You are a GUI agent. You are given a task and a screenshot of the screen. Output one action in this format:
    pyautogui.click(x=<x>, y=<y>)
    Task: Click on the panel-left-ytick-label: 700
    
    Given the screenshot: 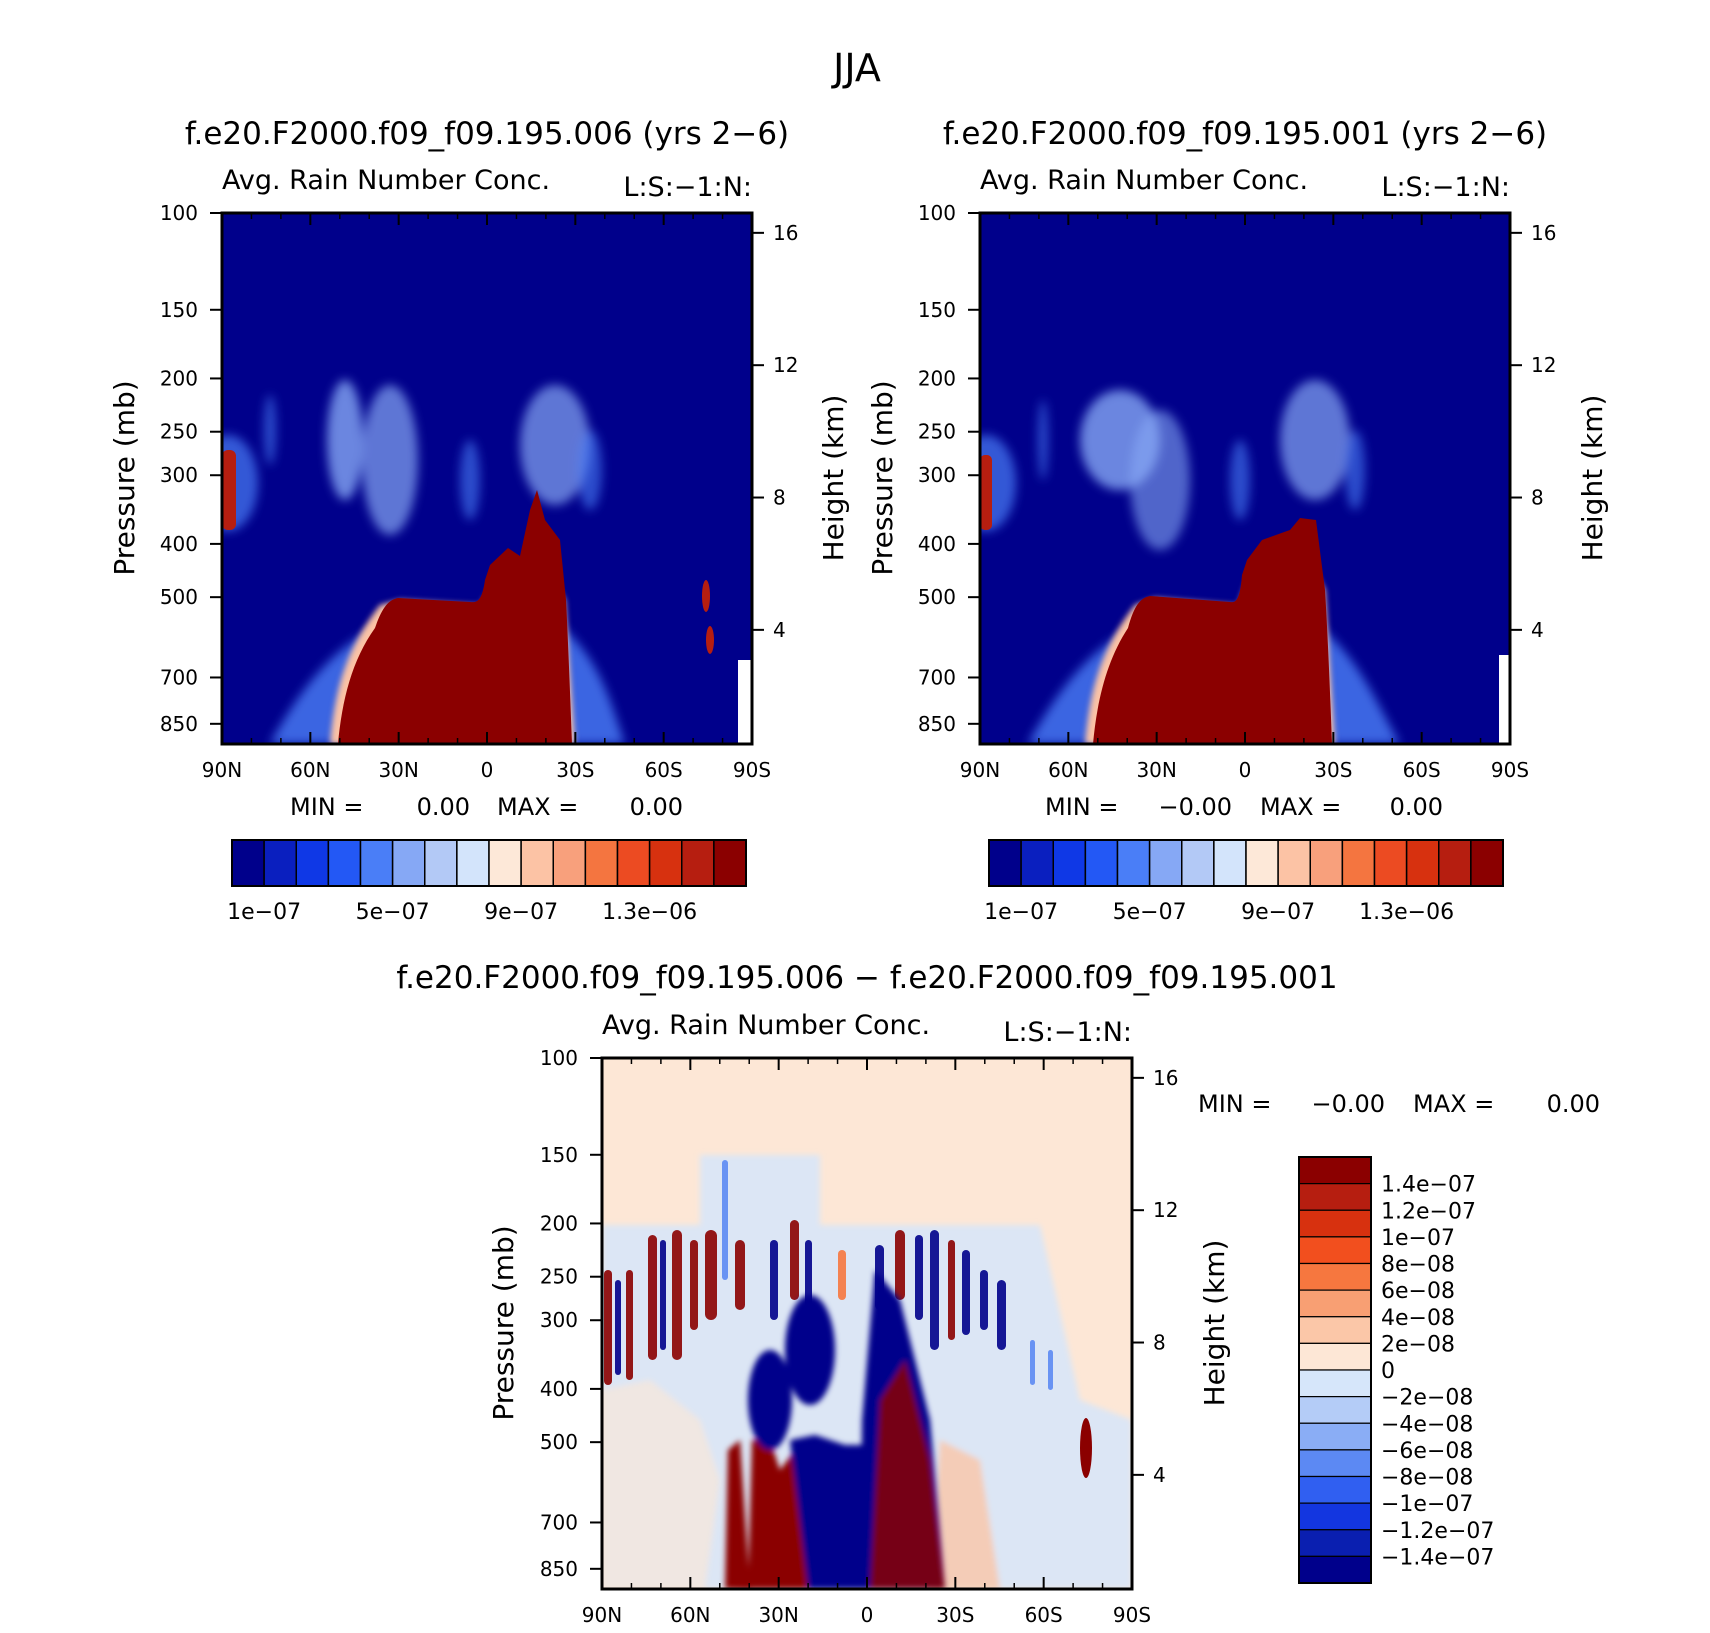 What is the action you would take?
    pyautogui.click(x=179, y=677)
    